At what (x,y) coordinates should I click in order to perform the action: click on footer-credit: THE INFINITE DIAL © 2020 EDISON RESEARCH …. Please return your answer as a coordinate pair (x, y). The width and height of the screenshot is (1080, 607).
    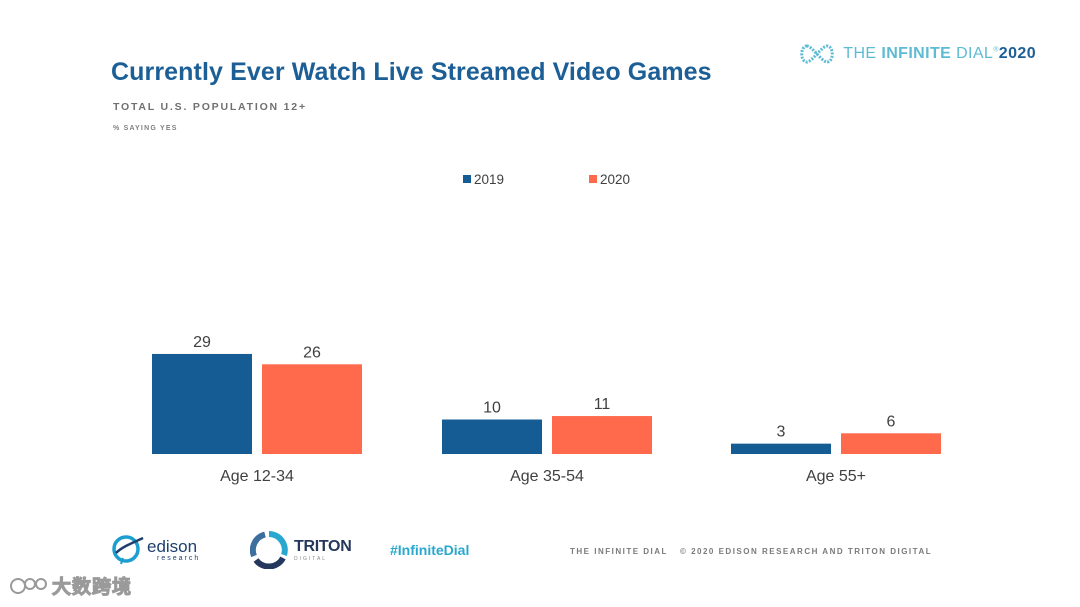
    Looking at the image, I should click on (751, 551).